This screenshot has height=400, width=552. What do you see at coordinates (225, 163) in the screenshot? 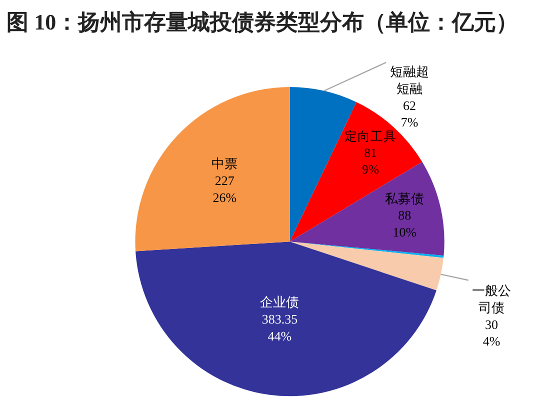
I see `slice-label: 中票` at bounding box center [225, 163].